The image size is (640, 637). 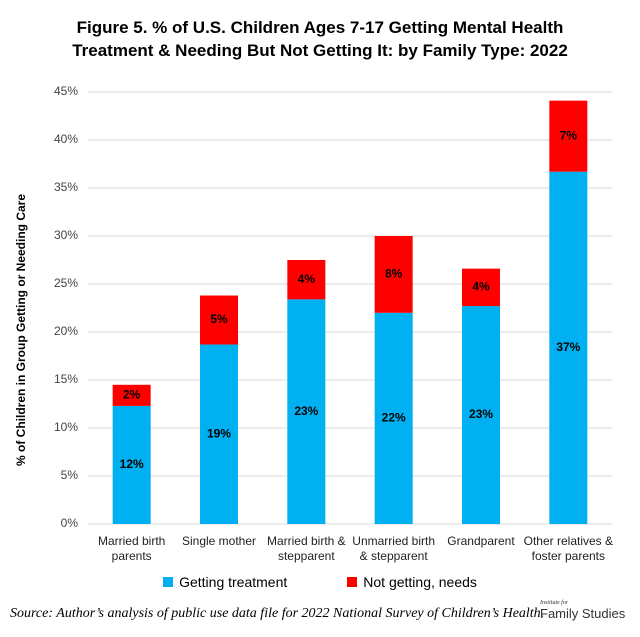 I want to click on legend-item: Getting treatment, so click(x=225, y=582).